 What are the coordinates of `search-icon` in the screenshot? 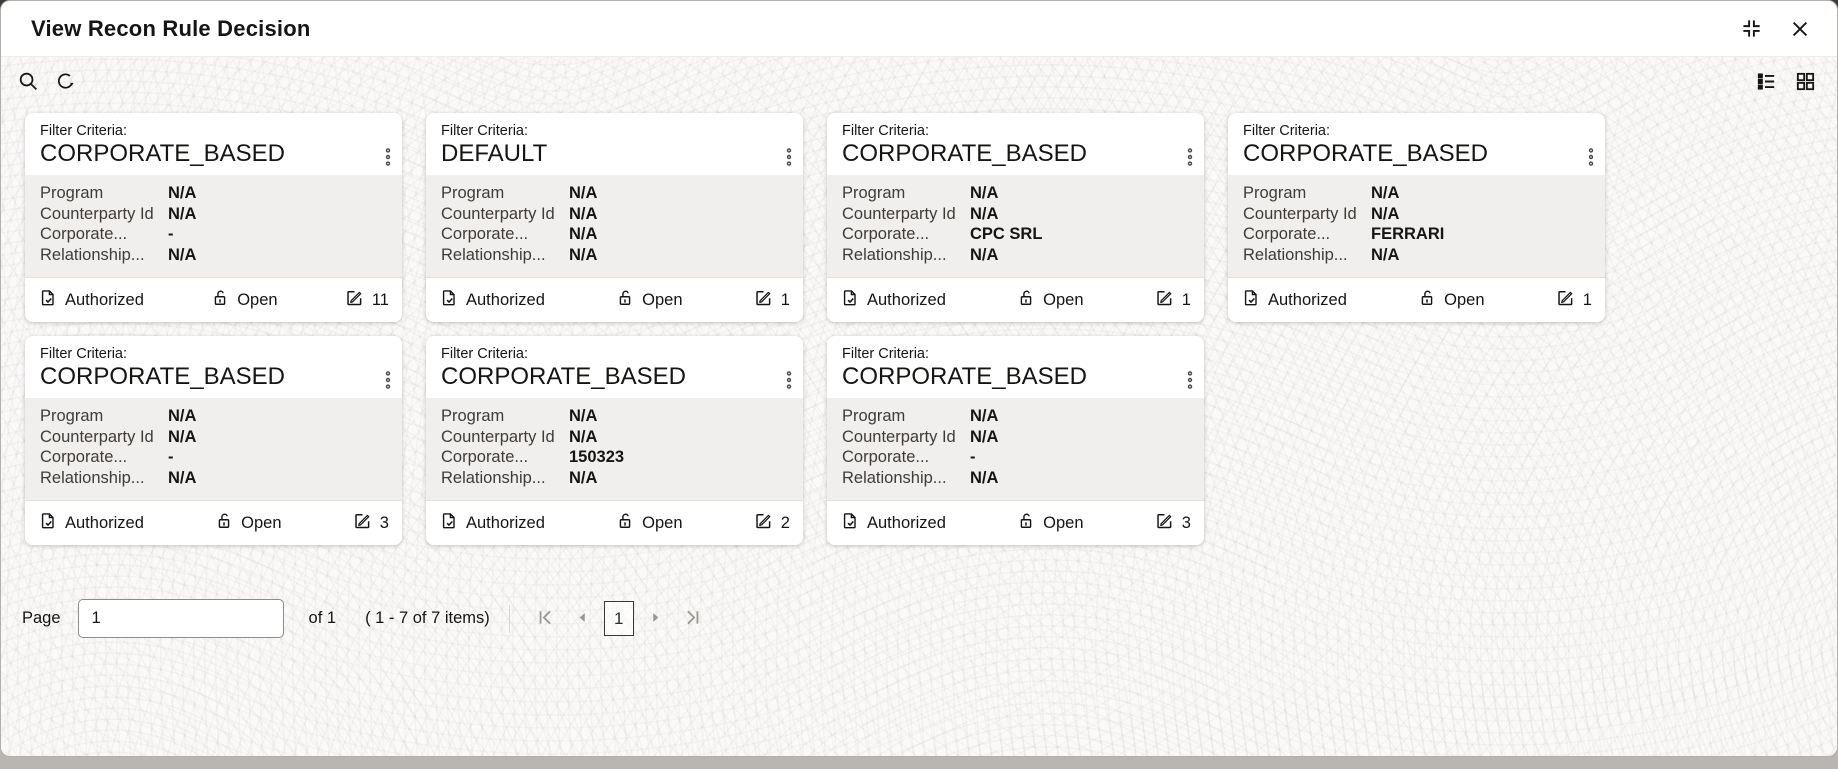 It's located at (28, 81).